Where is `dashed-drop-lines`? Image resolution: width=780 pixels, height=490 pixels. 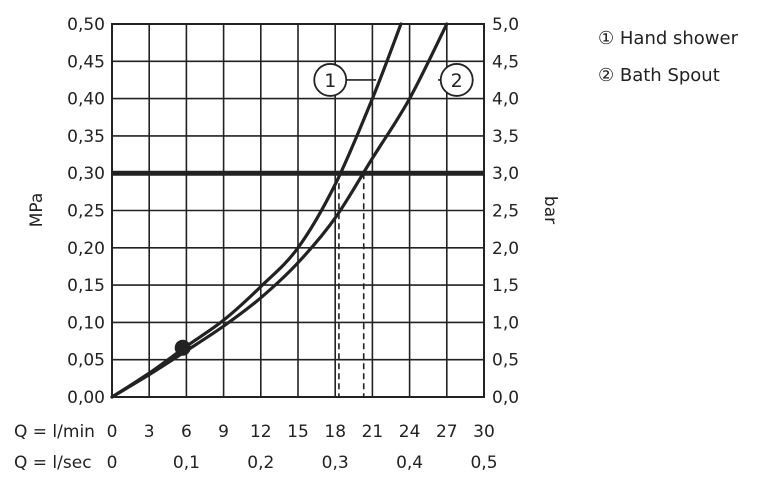
dashed-drop-lines is located at coordinates (351, 285).